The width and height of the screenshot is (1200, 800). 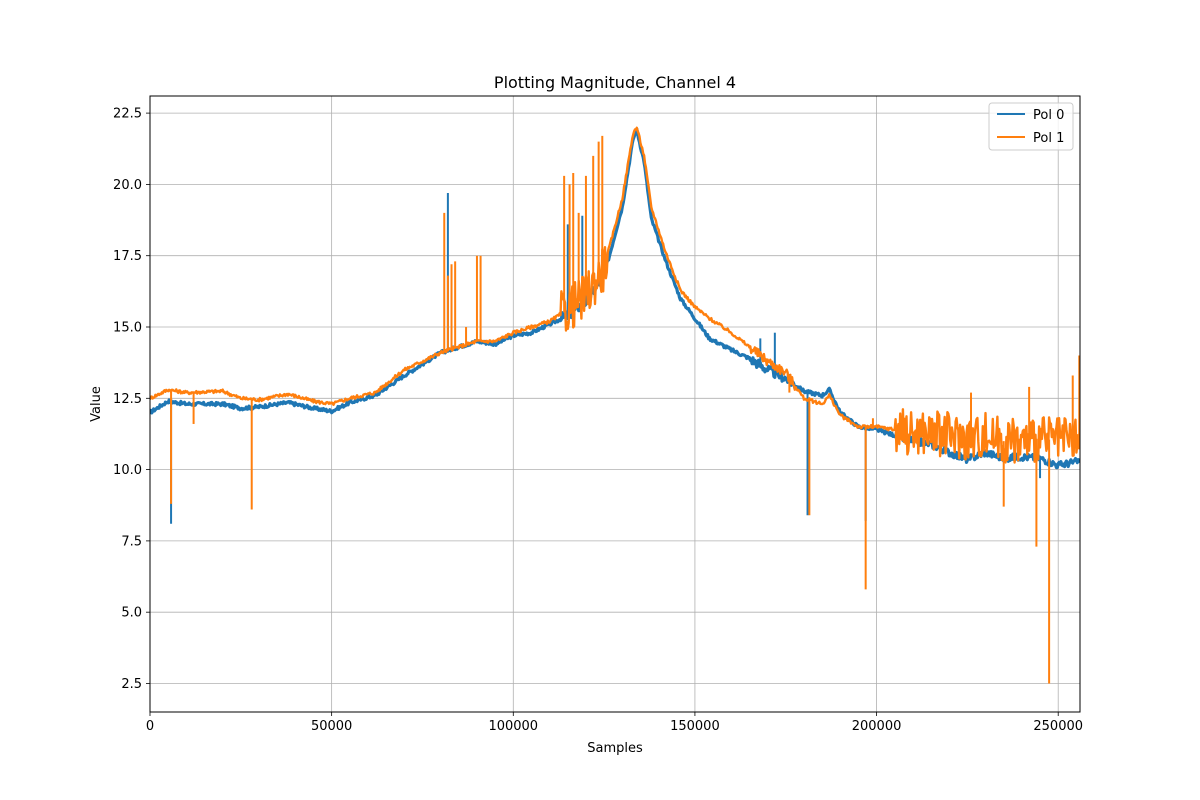 What do you see at coordinates (150, 726) in the screenshot?
I see `x-tick-label: 0` at bounding box center [150, 726].